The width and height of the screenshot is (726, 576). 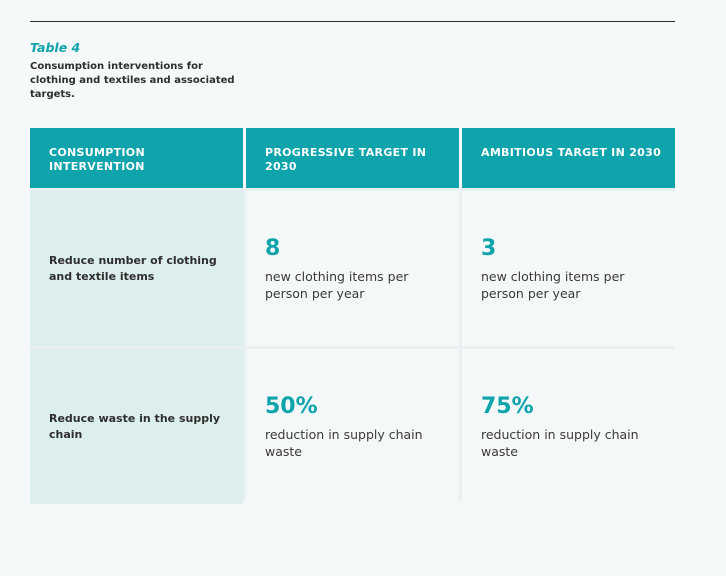 What do you see at coordinates (273, 248) in the screenshot?
I see `target-value: 8` at bounding box center [273, 248].